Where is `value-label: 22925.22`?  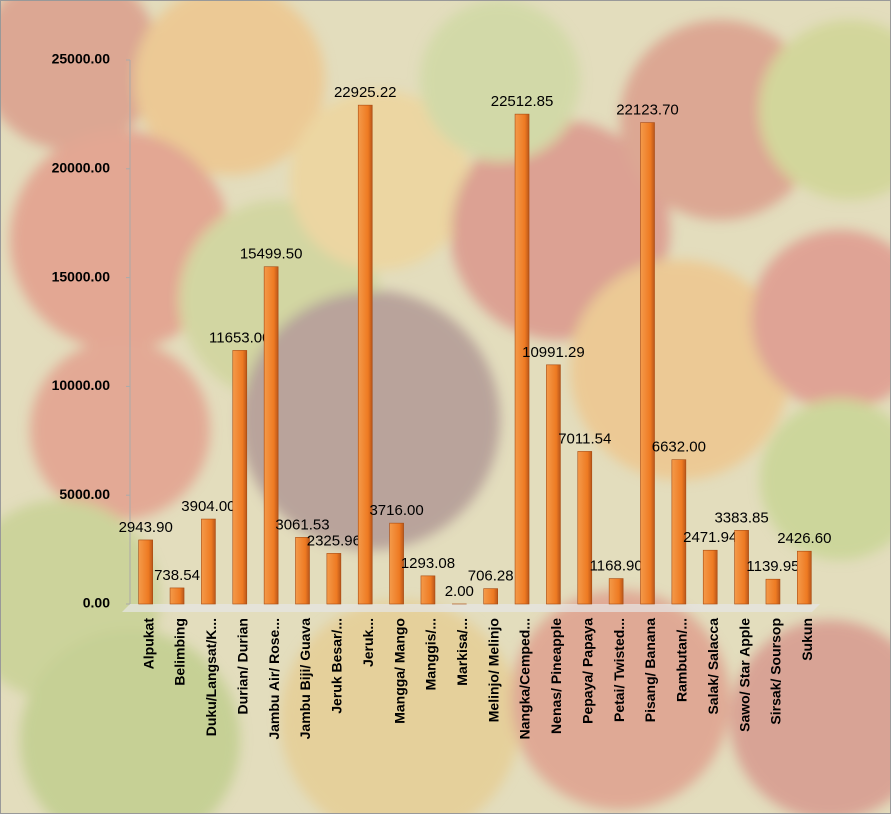
value-label: 22925.22 is located at coordinates (365, 92).